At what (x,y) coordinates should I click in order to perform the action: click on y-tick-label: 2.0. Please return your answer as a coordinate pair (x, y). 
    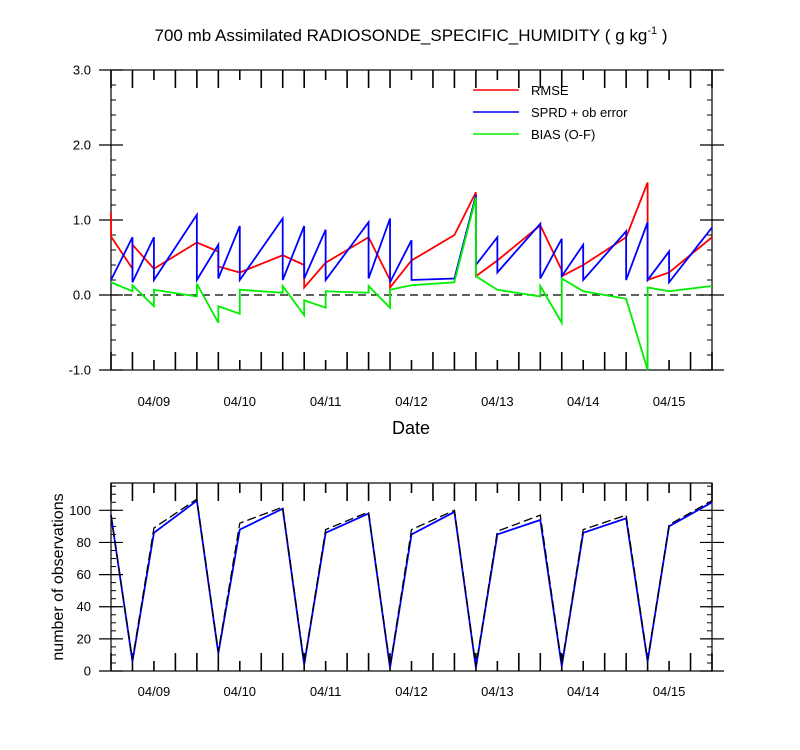
    Looking at the image, I should click on (82, 145).